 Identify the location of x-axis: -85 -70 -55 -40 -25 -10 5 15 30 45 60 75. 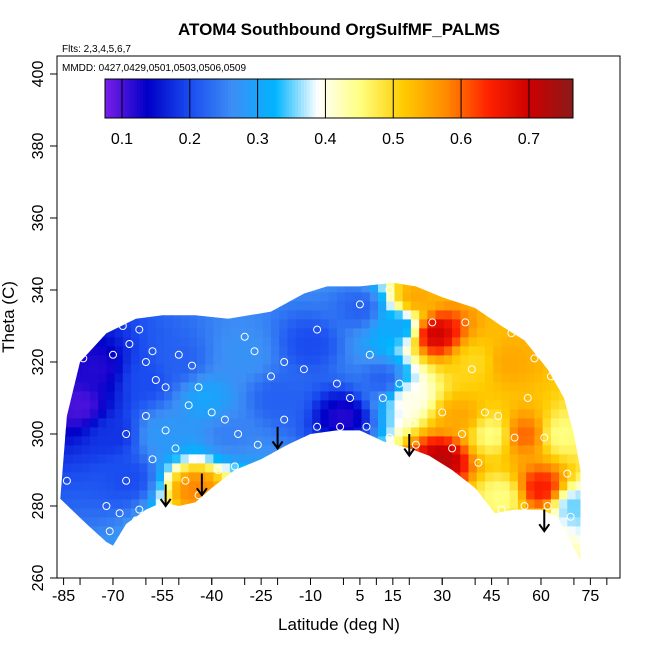
(330, 591).